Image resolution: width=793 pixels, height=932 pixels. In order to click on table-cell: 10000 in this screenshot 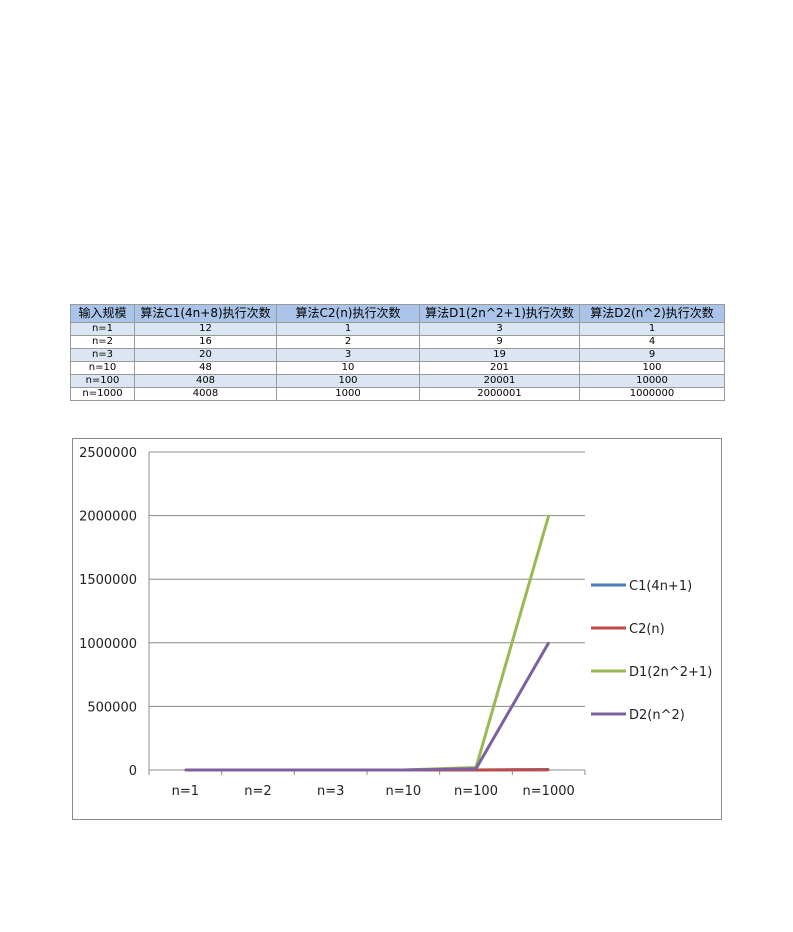, I will do `click(652, 381)`.